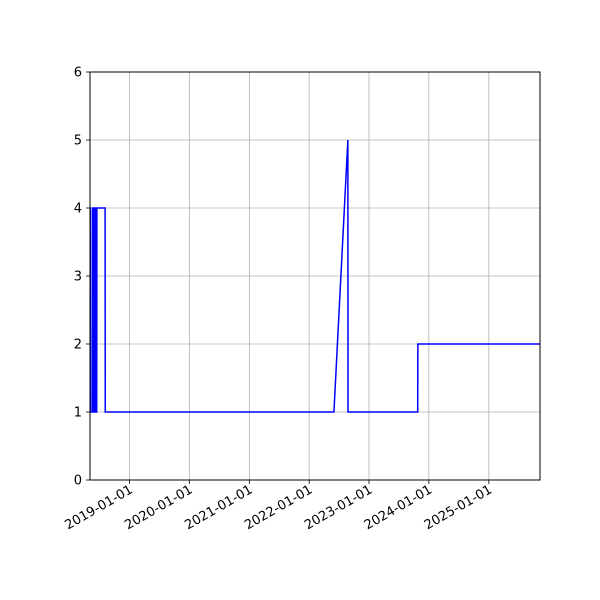  What do you see at coordinates (78, 73) in the screenshot?
I see `y-tick-label: 6` at bounding box center [78, 73].